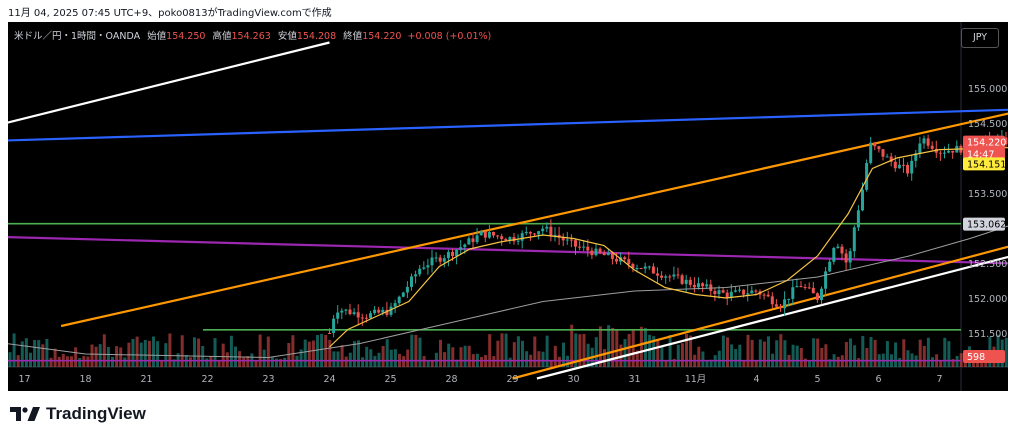 Image resolution: width=1024 pixels, height=441 pixels. Describe the element at coordinates (85, 379) in the screenshot. I see `x-tick-label: 18` at that location.